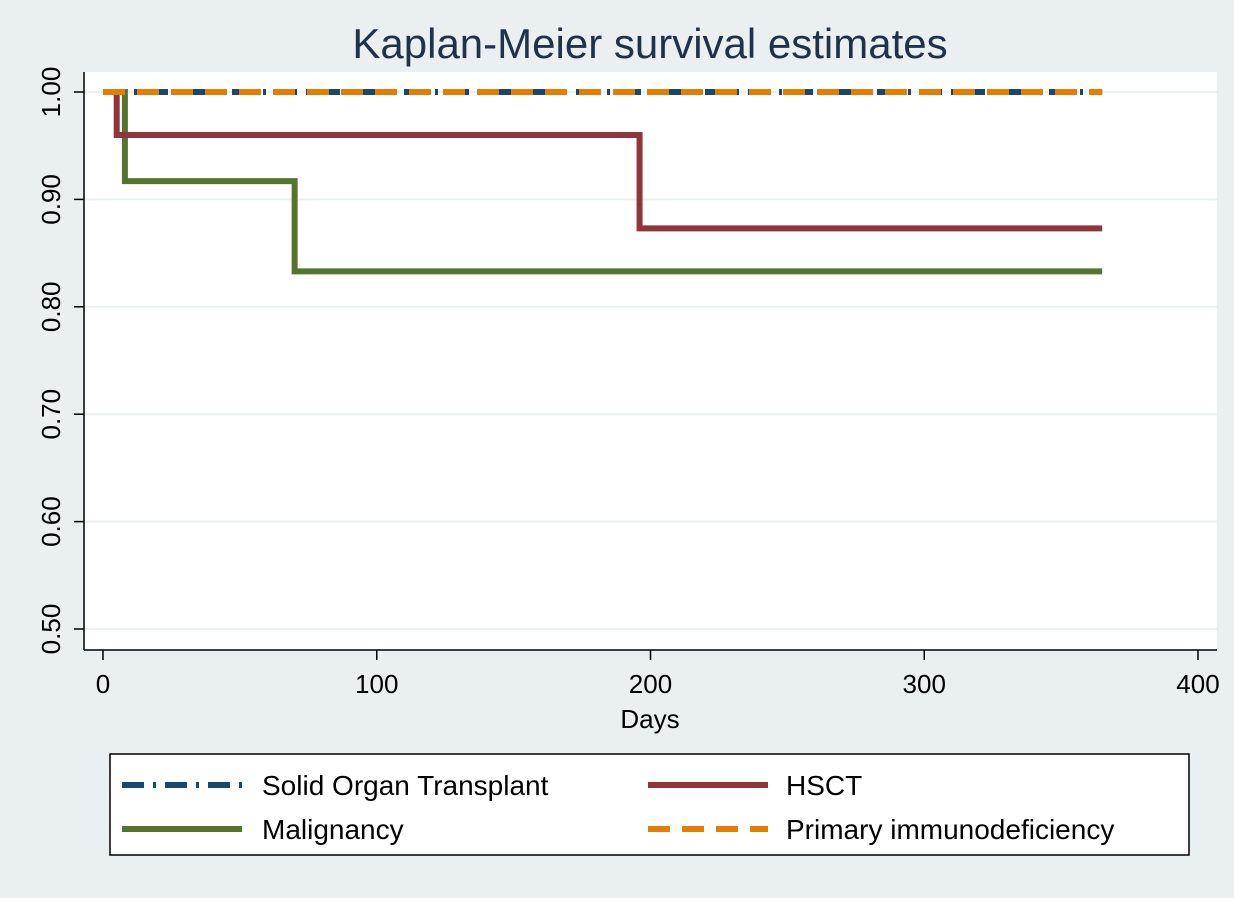 The image size is (1234, 898). Describe the element at coordinates (51, 199) in the screenshot. I see `y-tick-label: 0.90` at that location.